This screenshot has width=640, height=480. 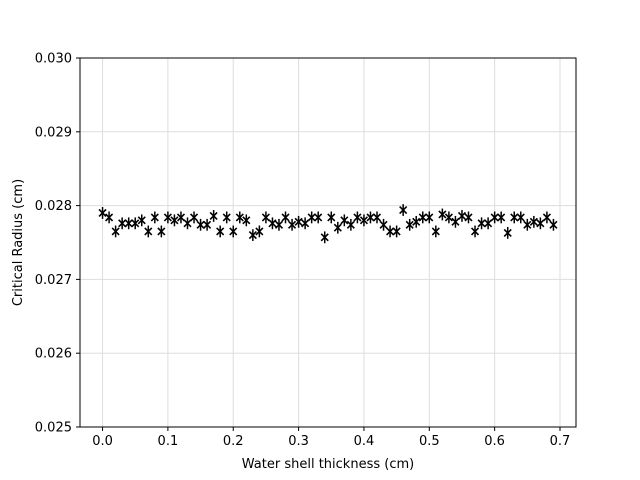 What do you see at coordinates (233, 441) in the screenshot?
I see `x-tick-label: 0.2` at bounding box center [233, 441].